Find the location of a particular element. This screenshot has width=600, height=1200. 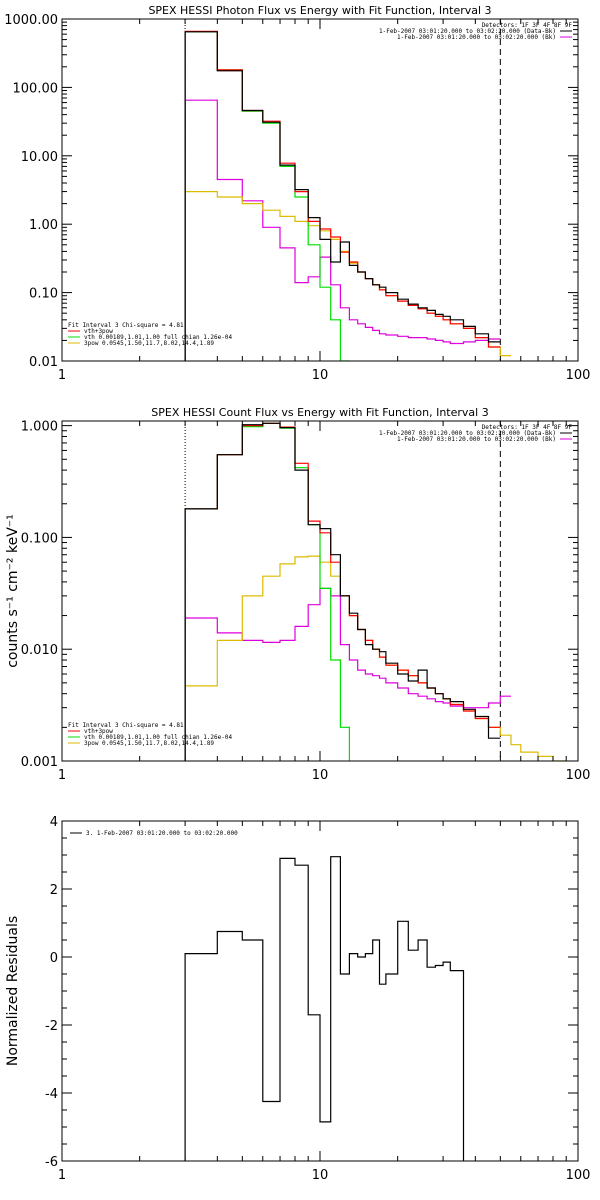

y-tick-label: 4 is located at coordinates (54, 822).